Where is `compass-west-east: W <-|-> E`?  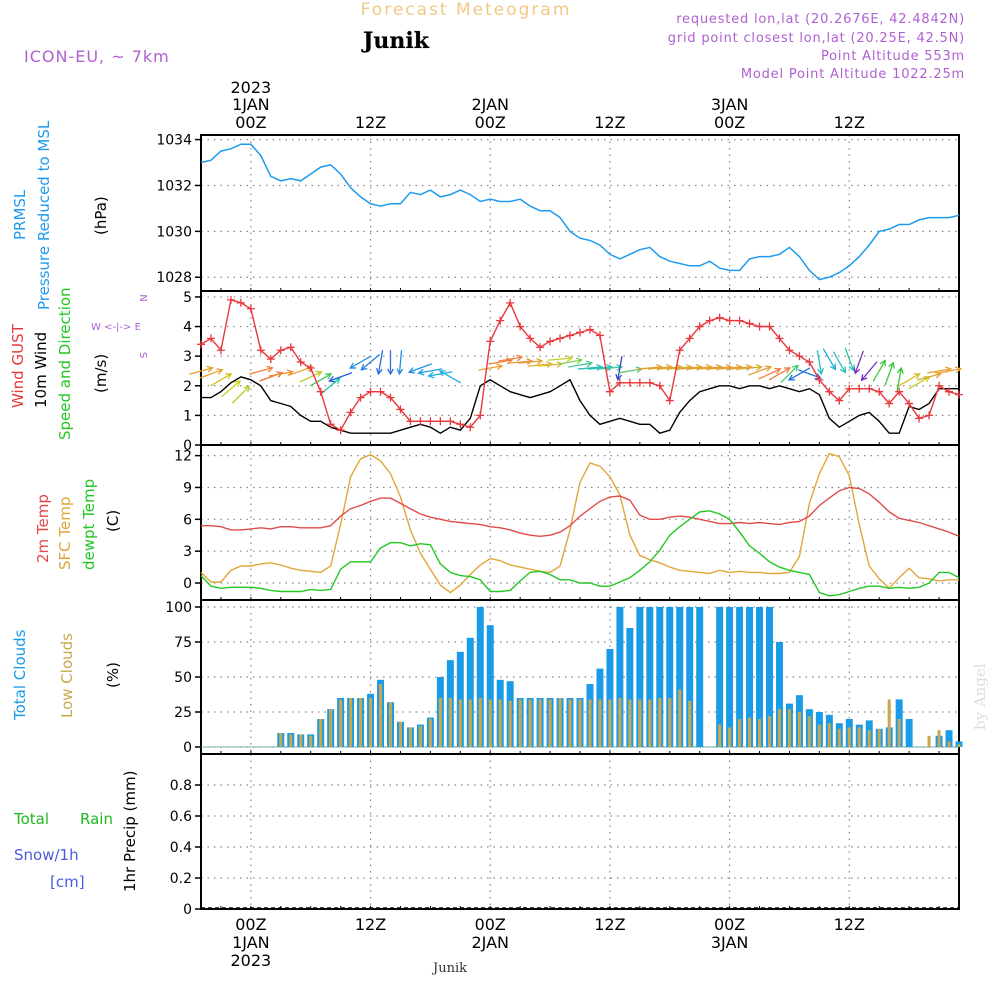
compass-west-east: W <-|-> E is located at coordinates (116, 327).